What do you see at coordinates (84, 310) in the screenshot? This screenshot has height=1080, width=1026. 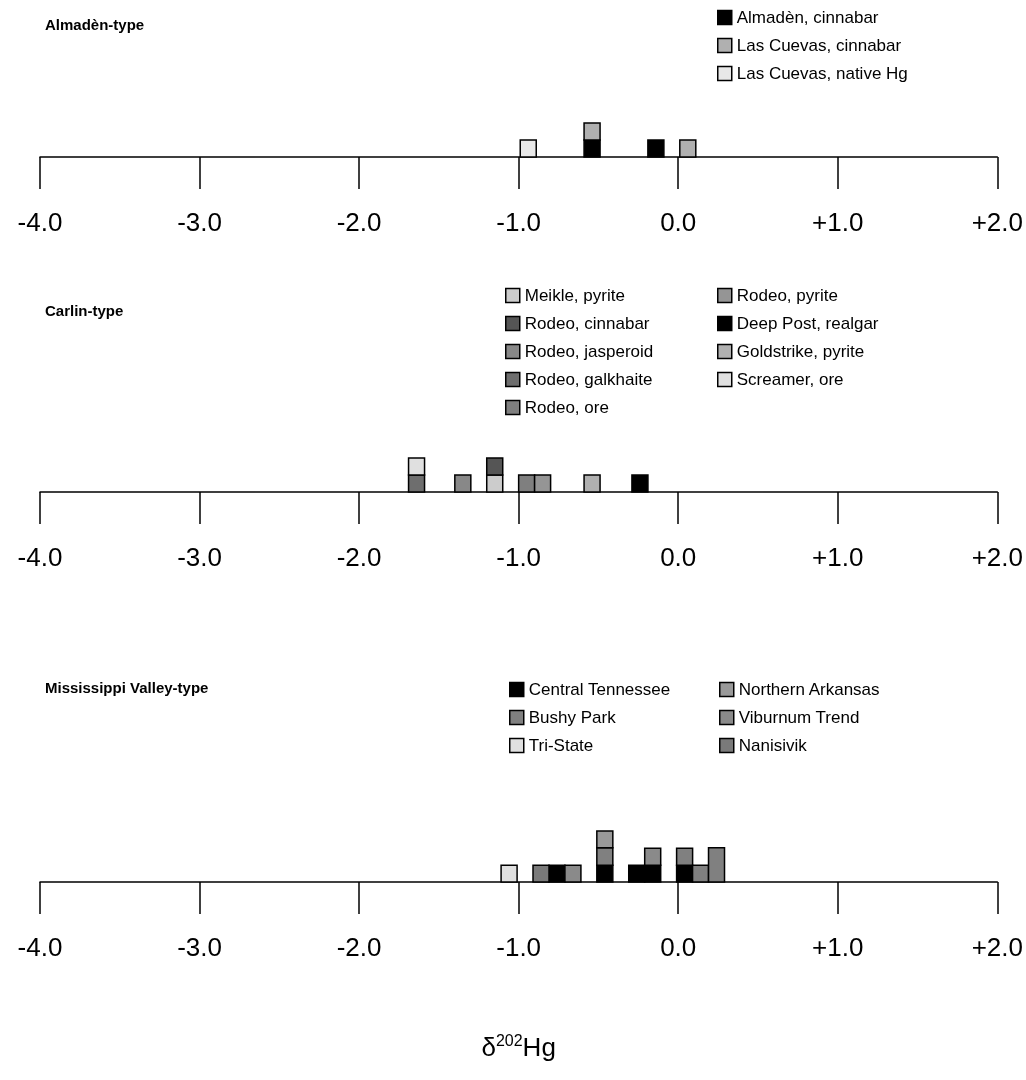 I see `chart-title: Carlin-type` at bounding box center [84, 310].